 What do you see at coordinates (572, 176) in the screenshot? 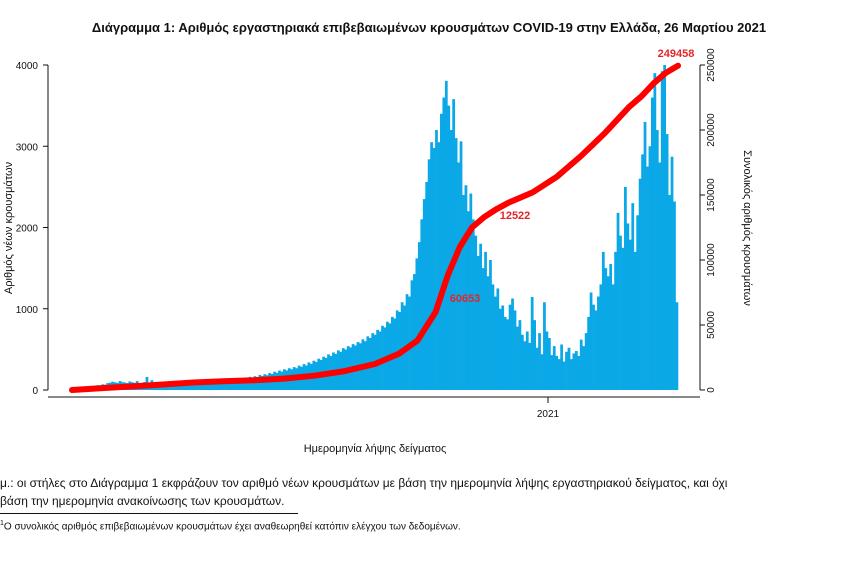
I see `annotations: 249458 12522 60653` at bounding box center [572, 176].